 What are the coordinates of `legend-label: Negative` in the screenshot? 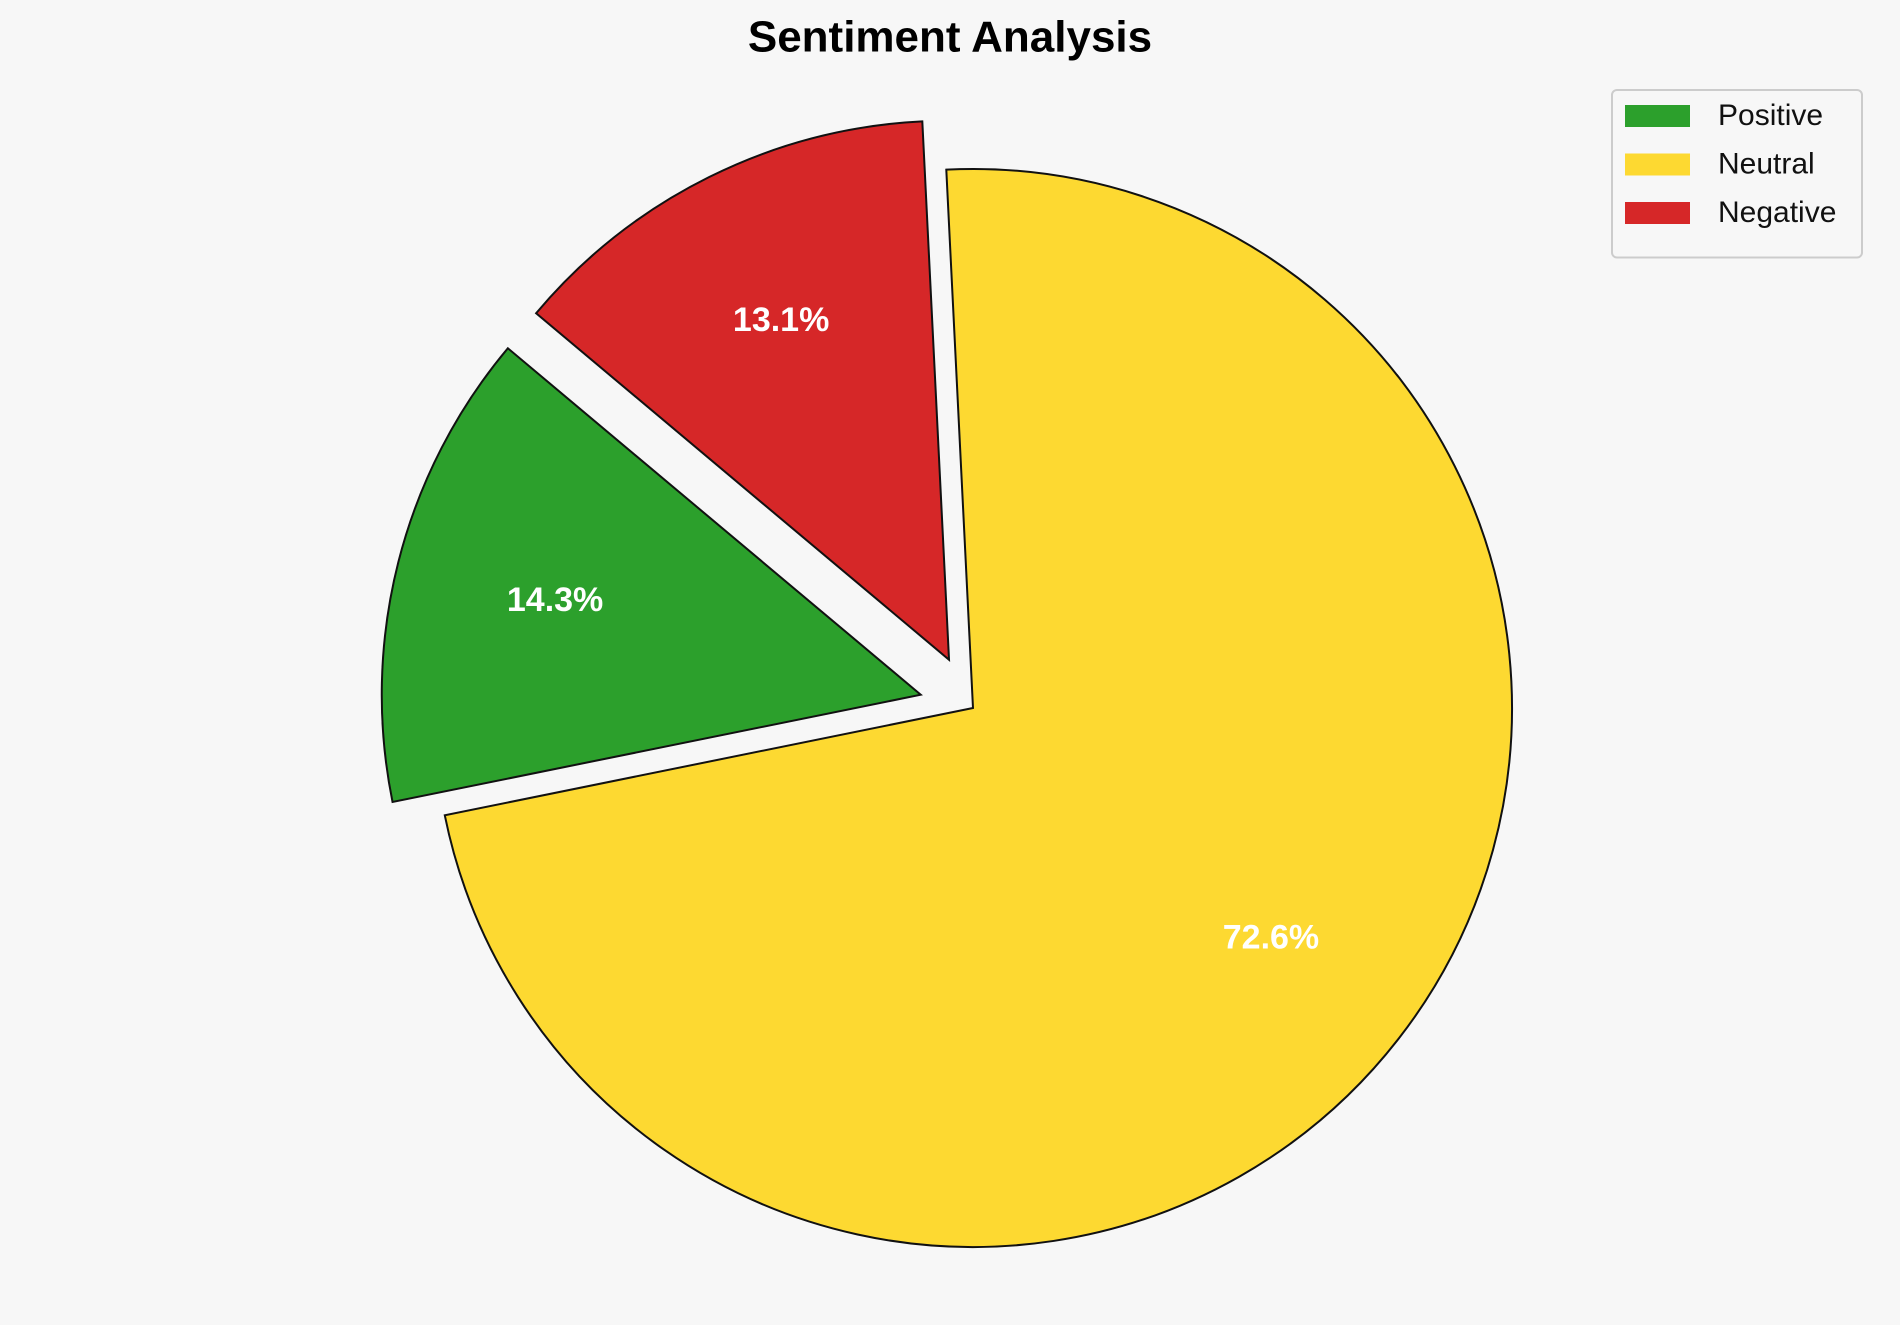 It's located at (1777, 212).